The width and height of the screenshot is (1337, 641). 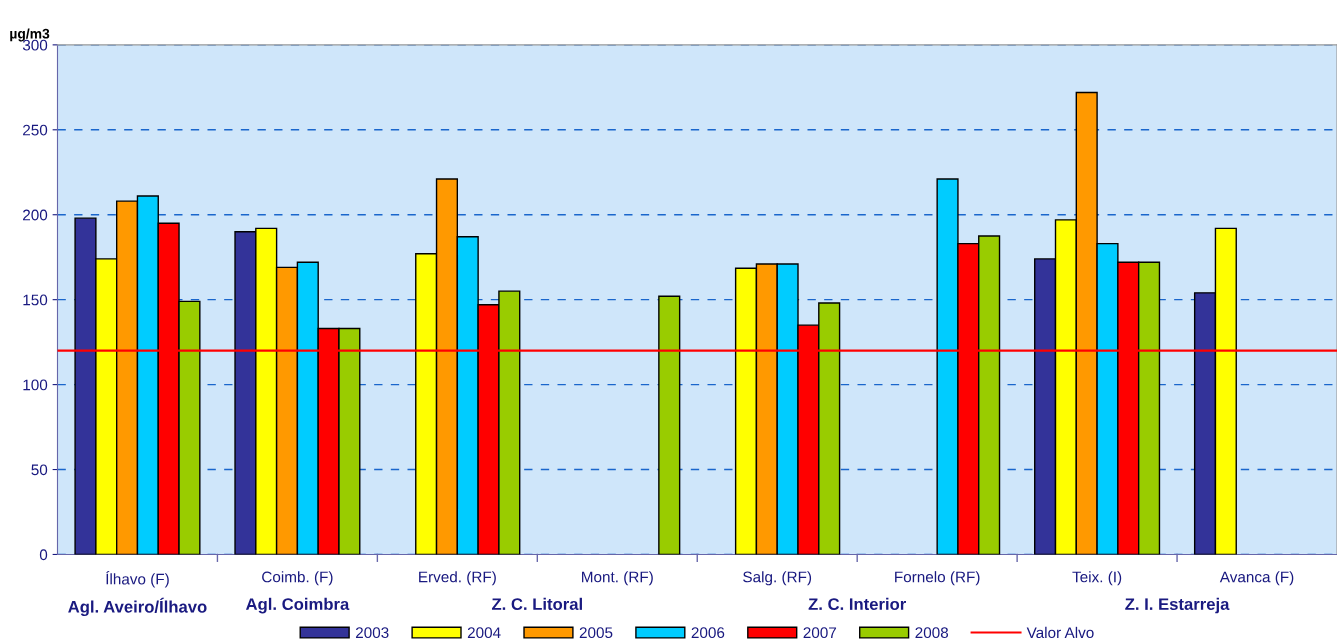 What do you see at coordinates (484, 633) in the screenshot?
I see `legend-label: 2004` at bounding box center [484, 633].